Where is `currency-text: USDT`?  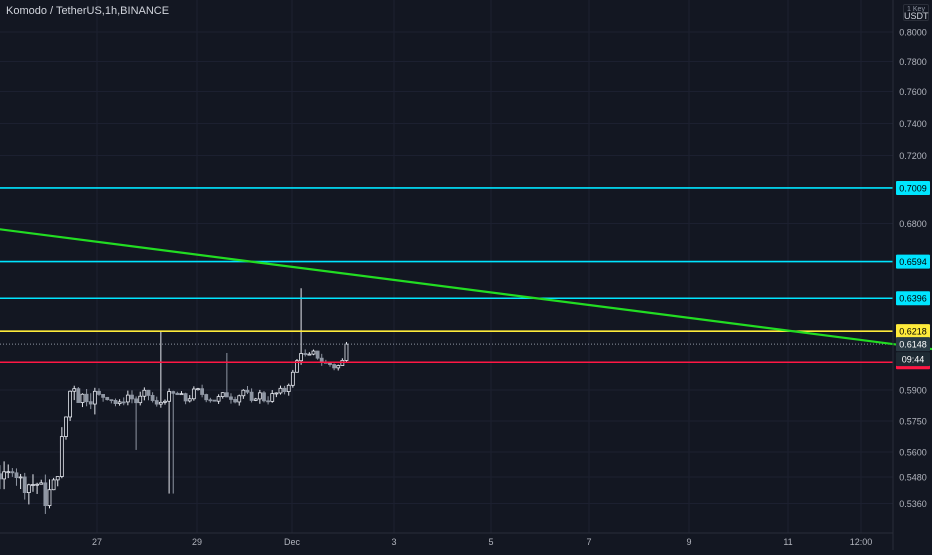 currency-text: USDT is located at coordinates (916, 16).